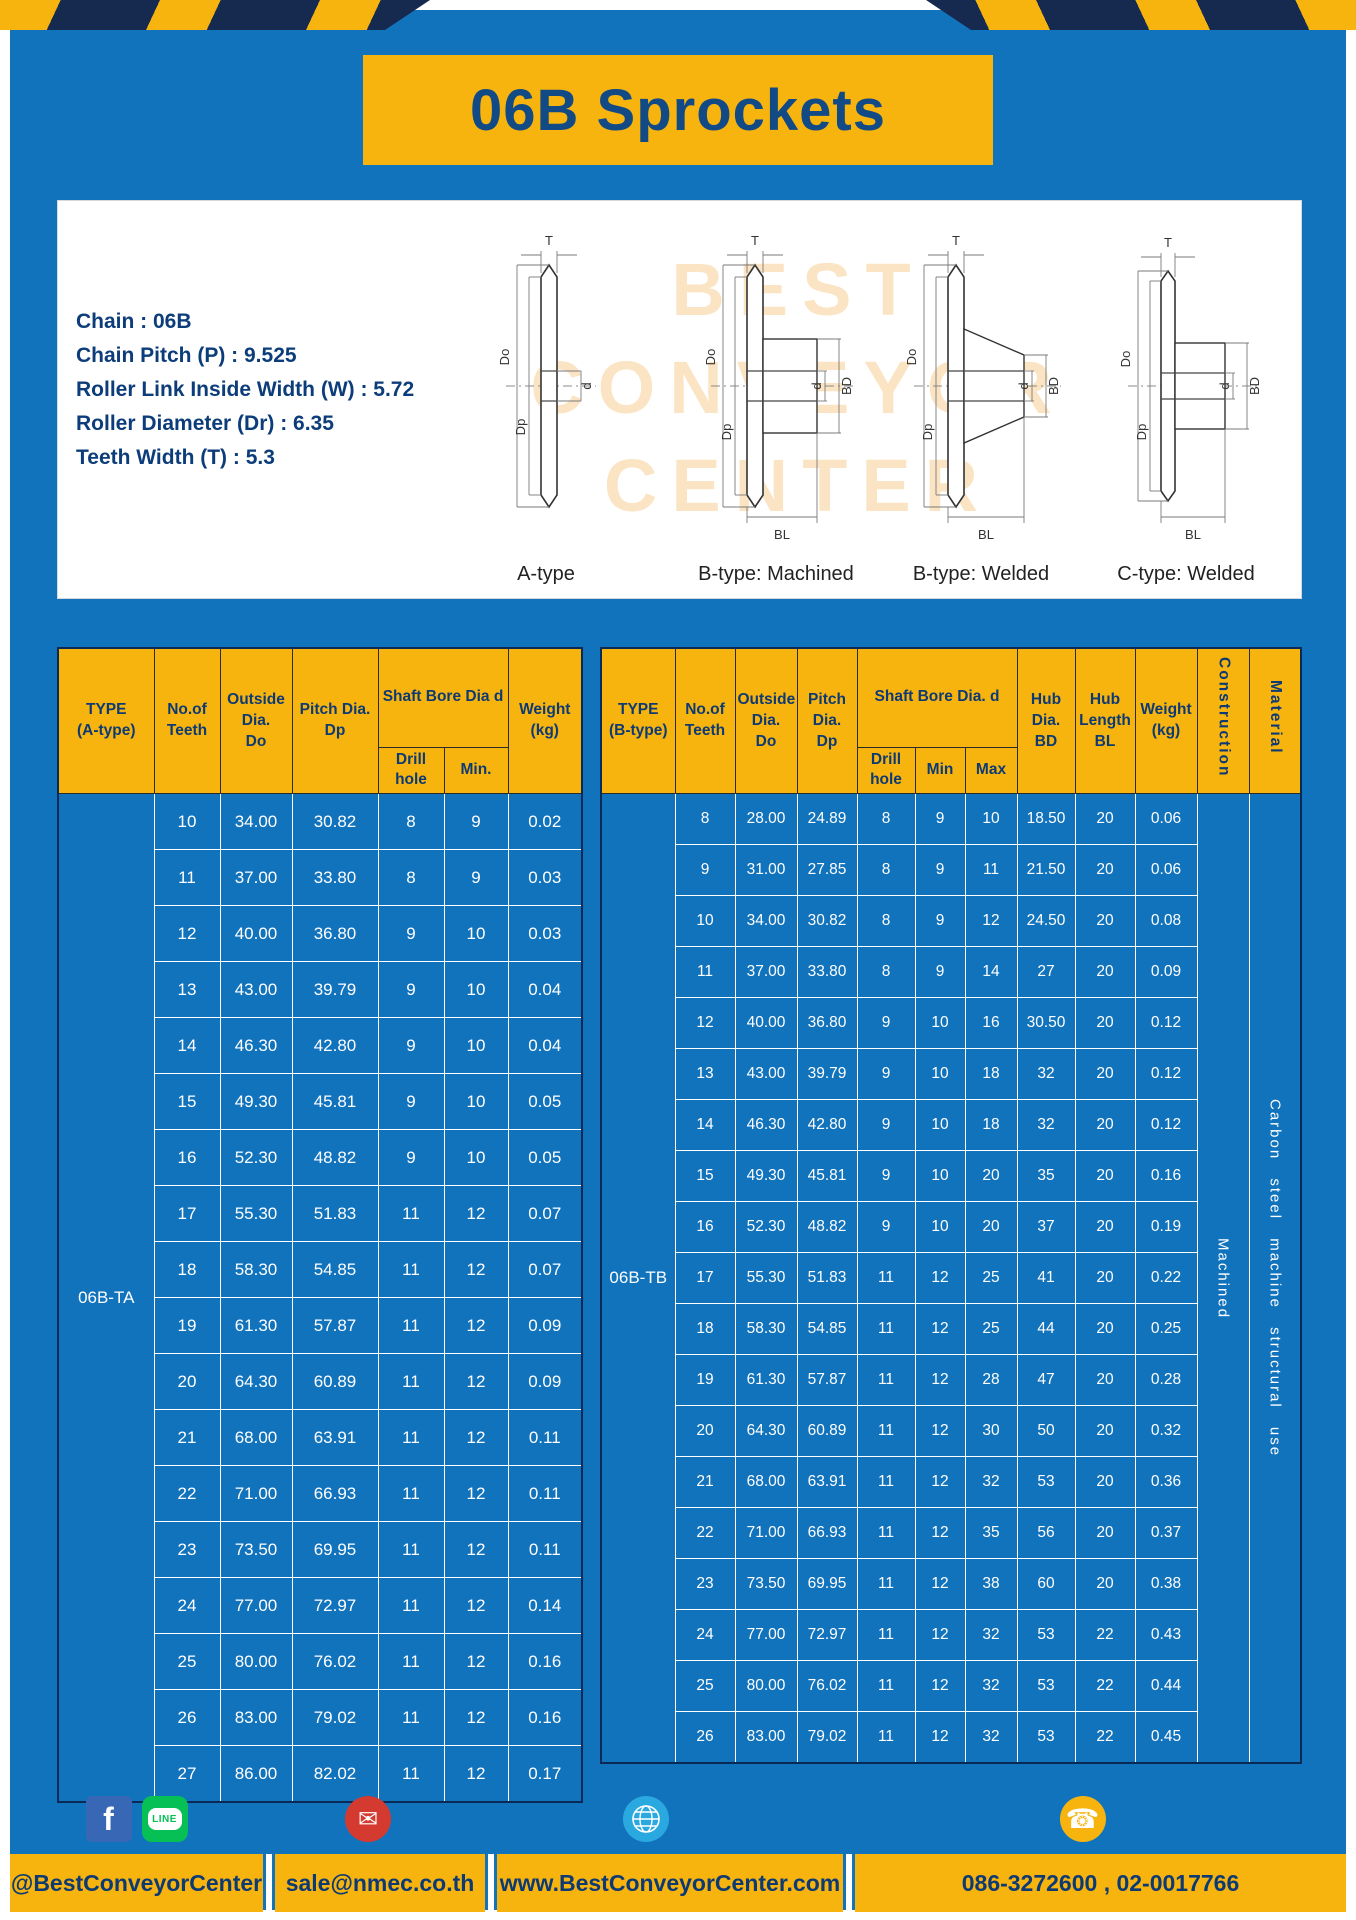 The image size is (1356, 1920). What do you see at coordinates (164, 1819) in the screenshot?
I see `line-icon: LINE` at bounding box center [164, 1819].